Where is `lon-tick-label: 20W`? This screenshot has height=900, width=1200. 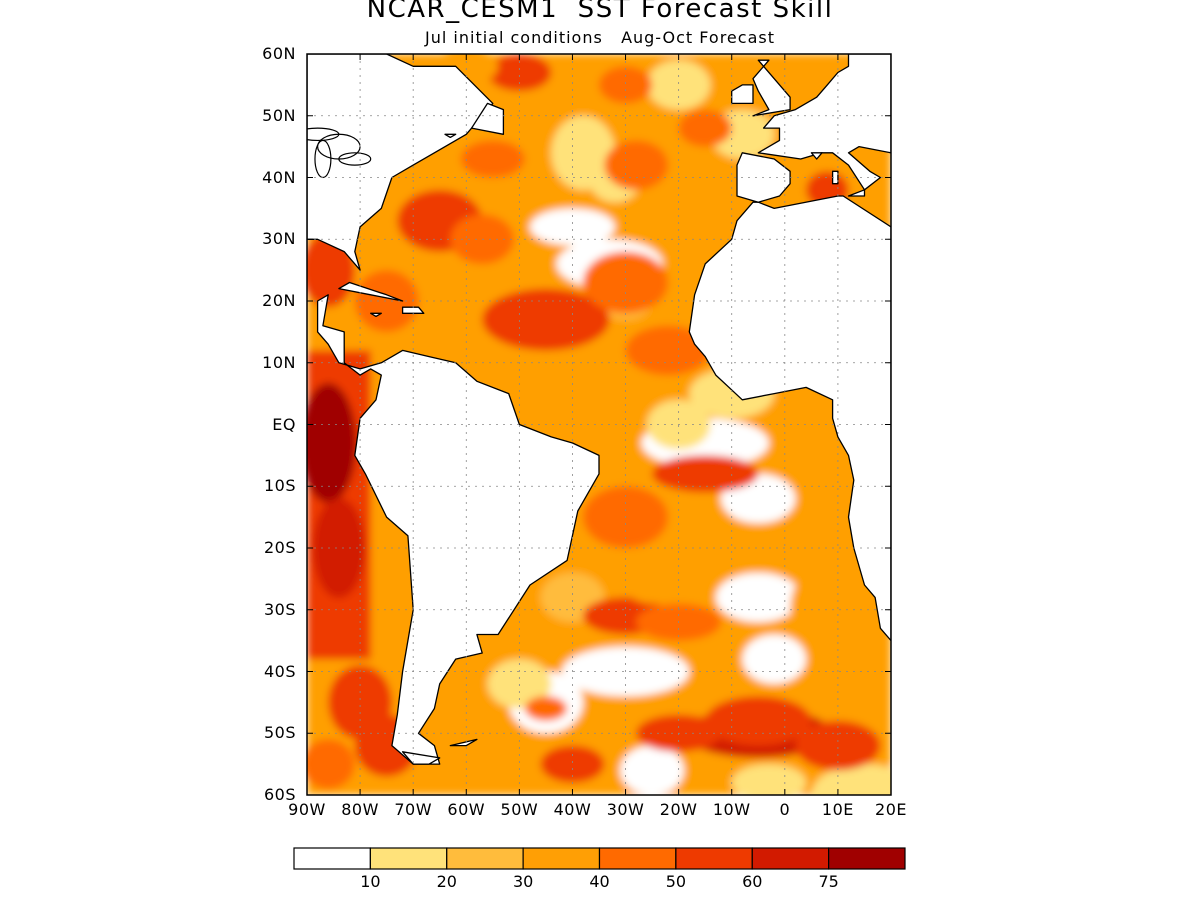 lon-tick-label: 20W is located at coordinates (678, 809).